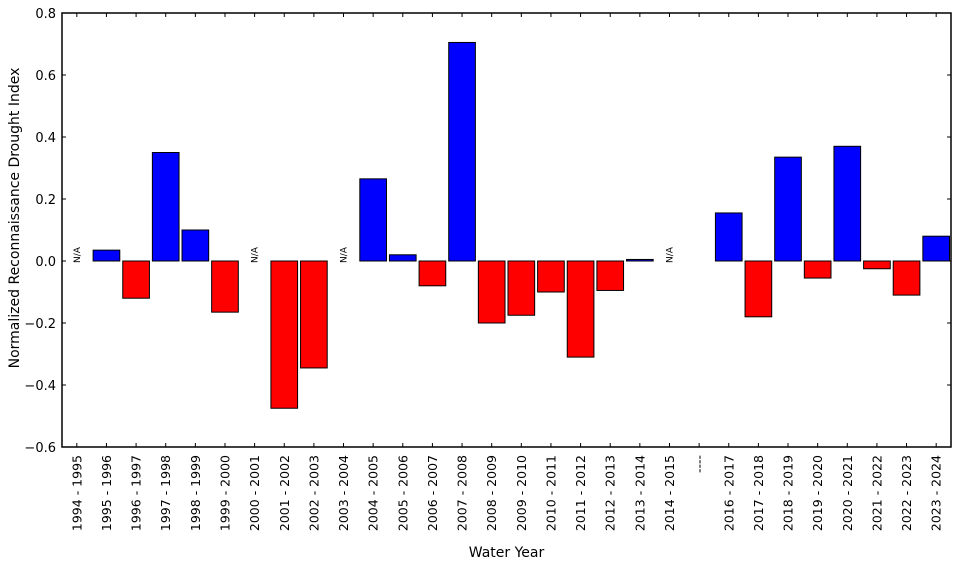 This screenshot has height=566, width=960. What do you see at coordinates (45, 14) in the screenshot?
I see `y-tick-label: 0.8` at bounding box center [45, 14].